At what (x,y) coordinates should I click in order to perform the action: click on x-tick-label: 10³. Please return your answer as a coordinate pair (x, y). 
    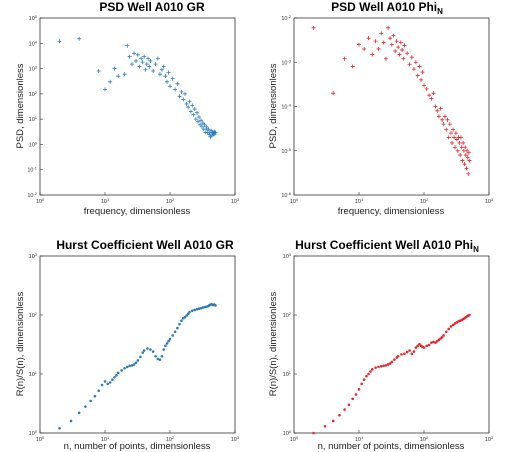
    Looking at the image, I should click on (235, 201).